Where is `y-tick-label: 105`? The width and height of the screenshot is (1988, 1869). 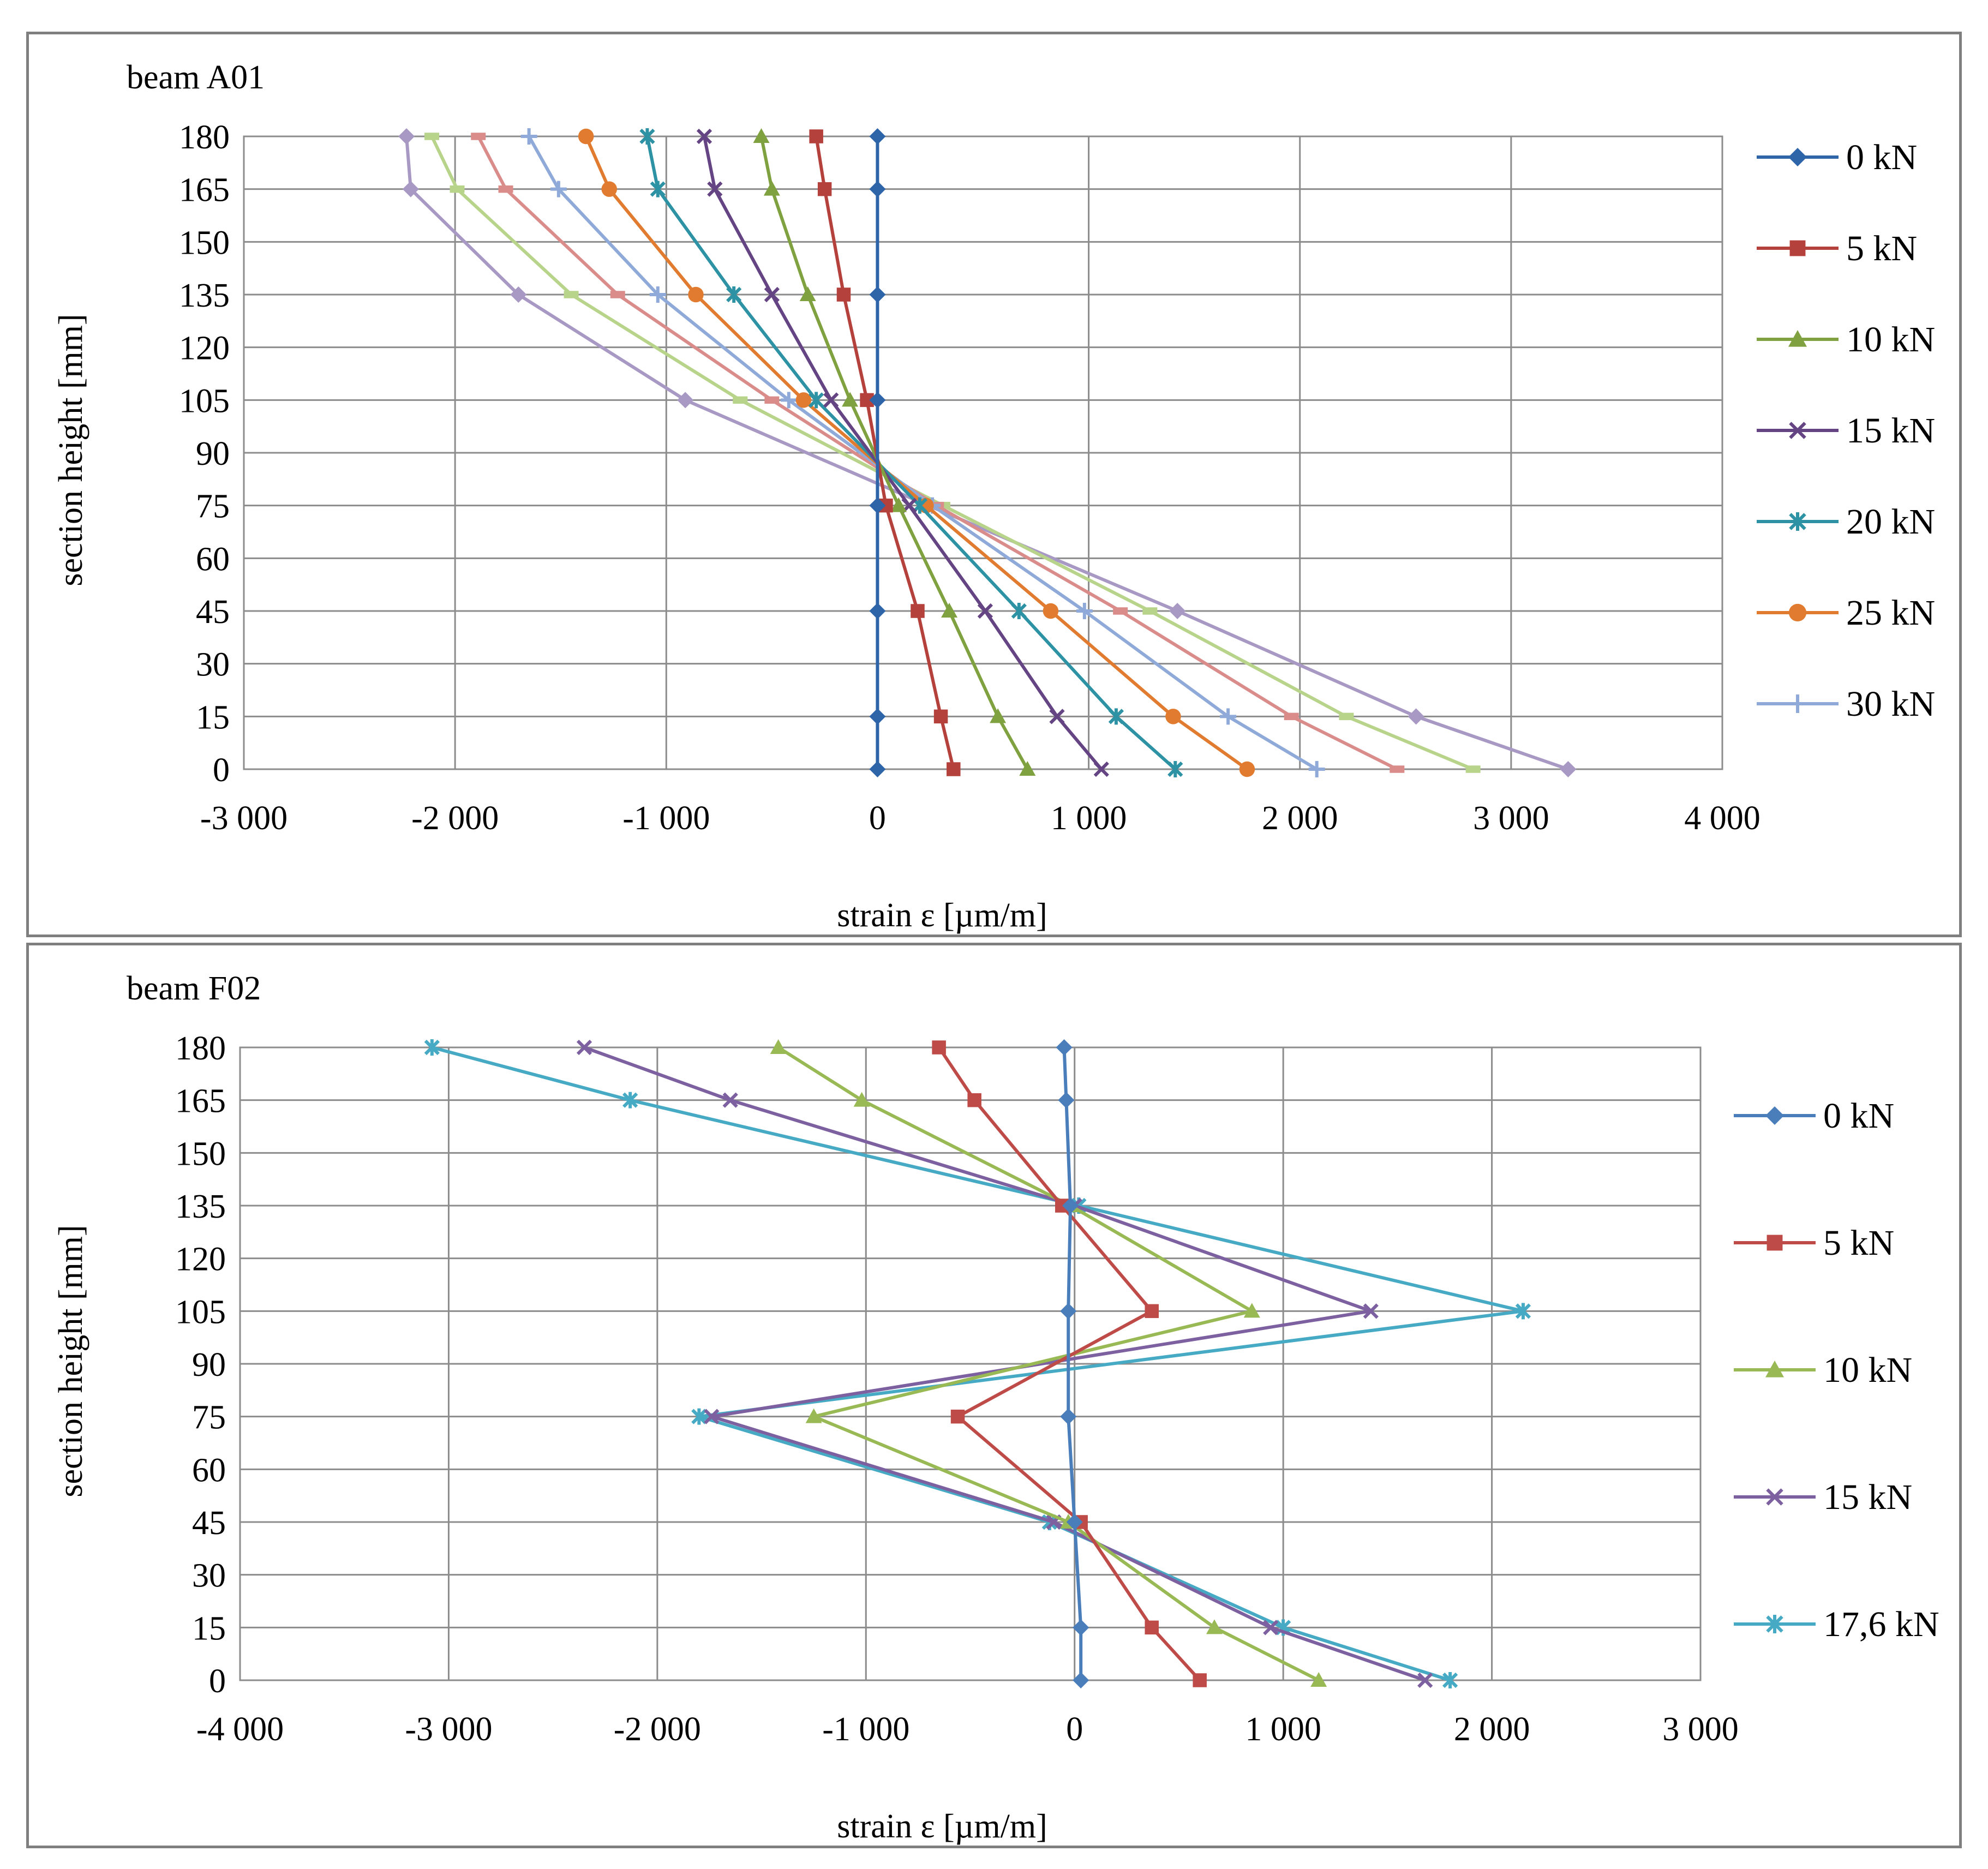 y-tick-label: 105 is located at coordinates (204, 401).